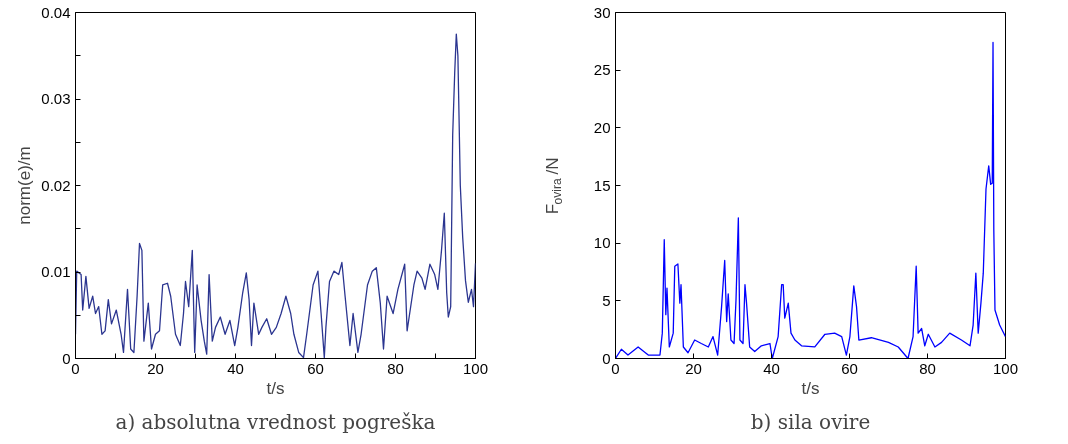  Describe the element at coordinates (606, 300) in the screenshot. I see `y-tick-label: 5` at that location.